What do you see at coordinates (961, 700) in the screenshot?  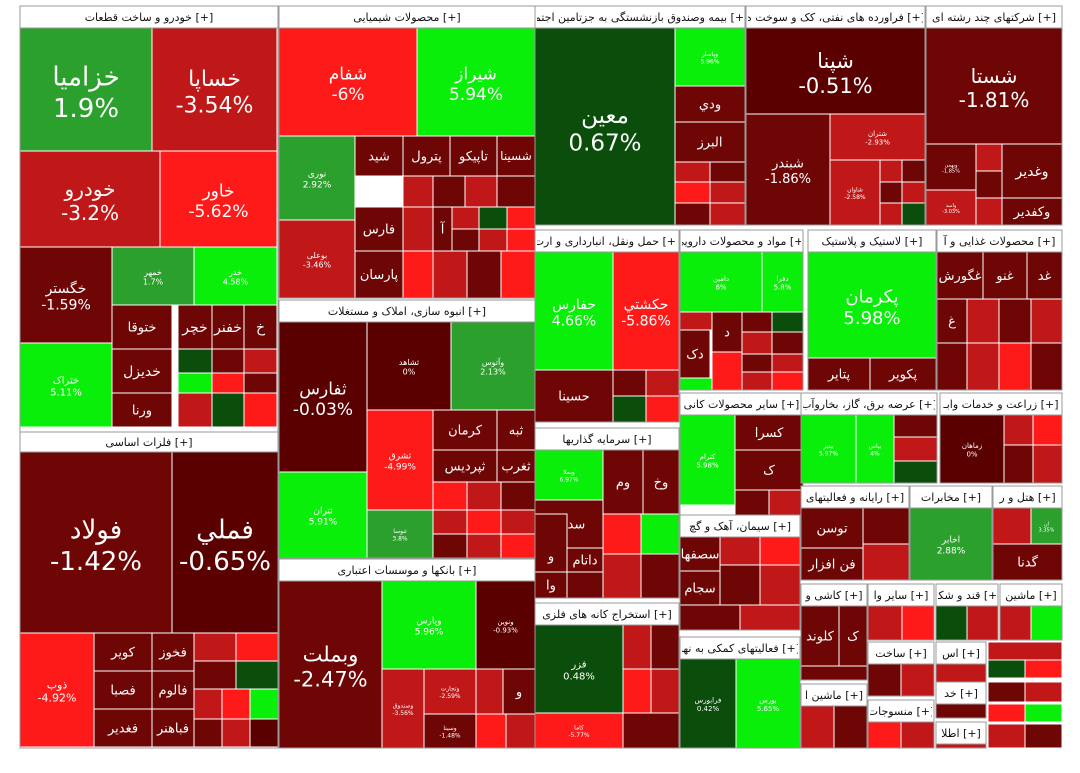 I see `sector-group: خد [+]` at bounding box center [961, 700].